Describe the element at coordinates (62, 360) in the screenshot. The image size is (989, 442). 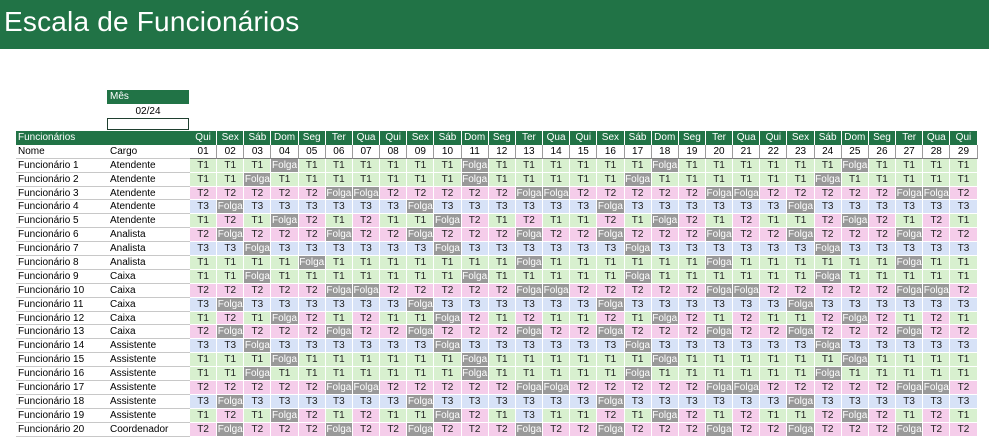
I see `employee-name: Funcionário 15` at that location.